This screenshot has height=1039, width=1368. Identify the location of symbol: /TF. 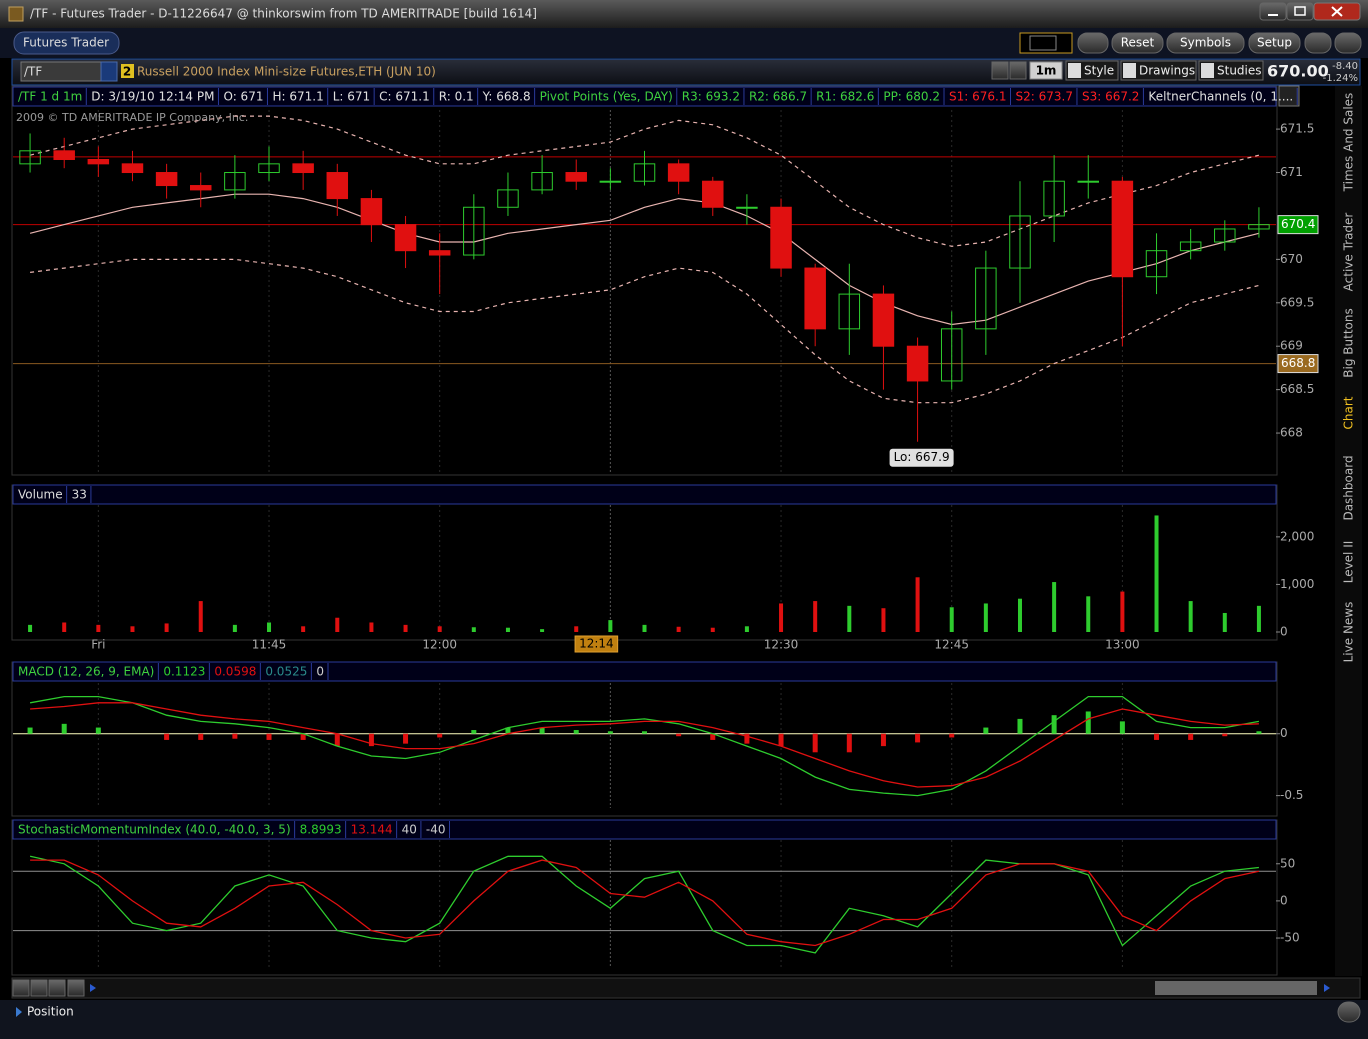
(33, 72).